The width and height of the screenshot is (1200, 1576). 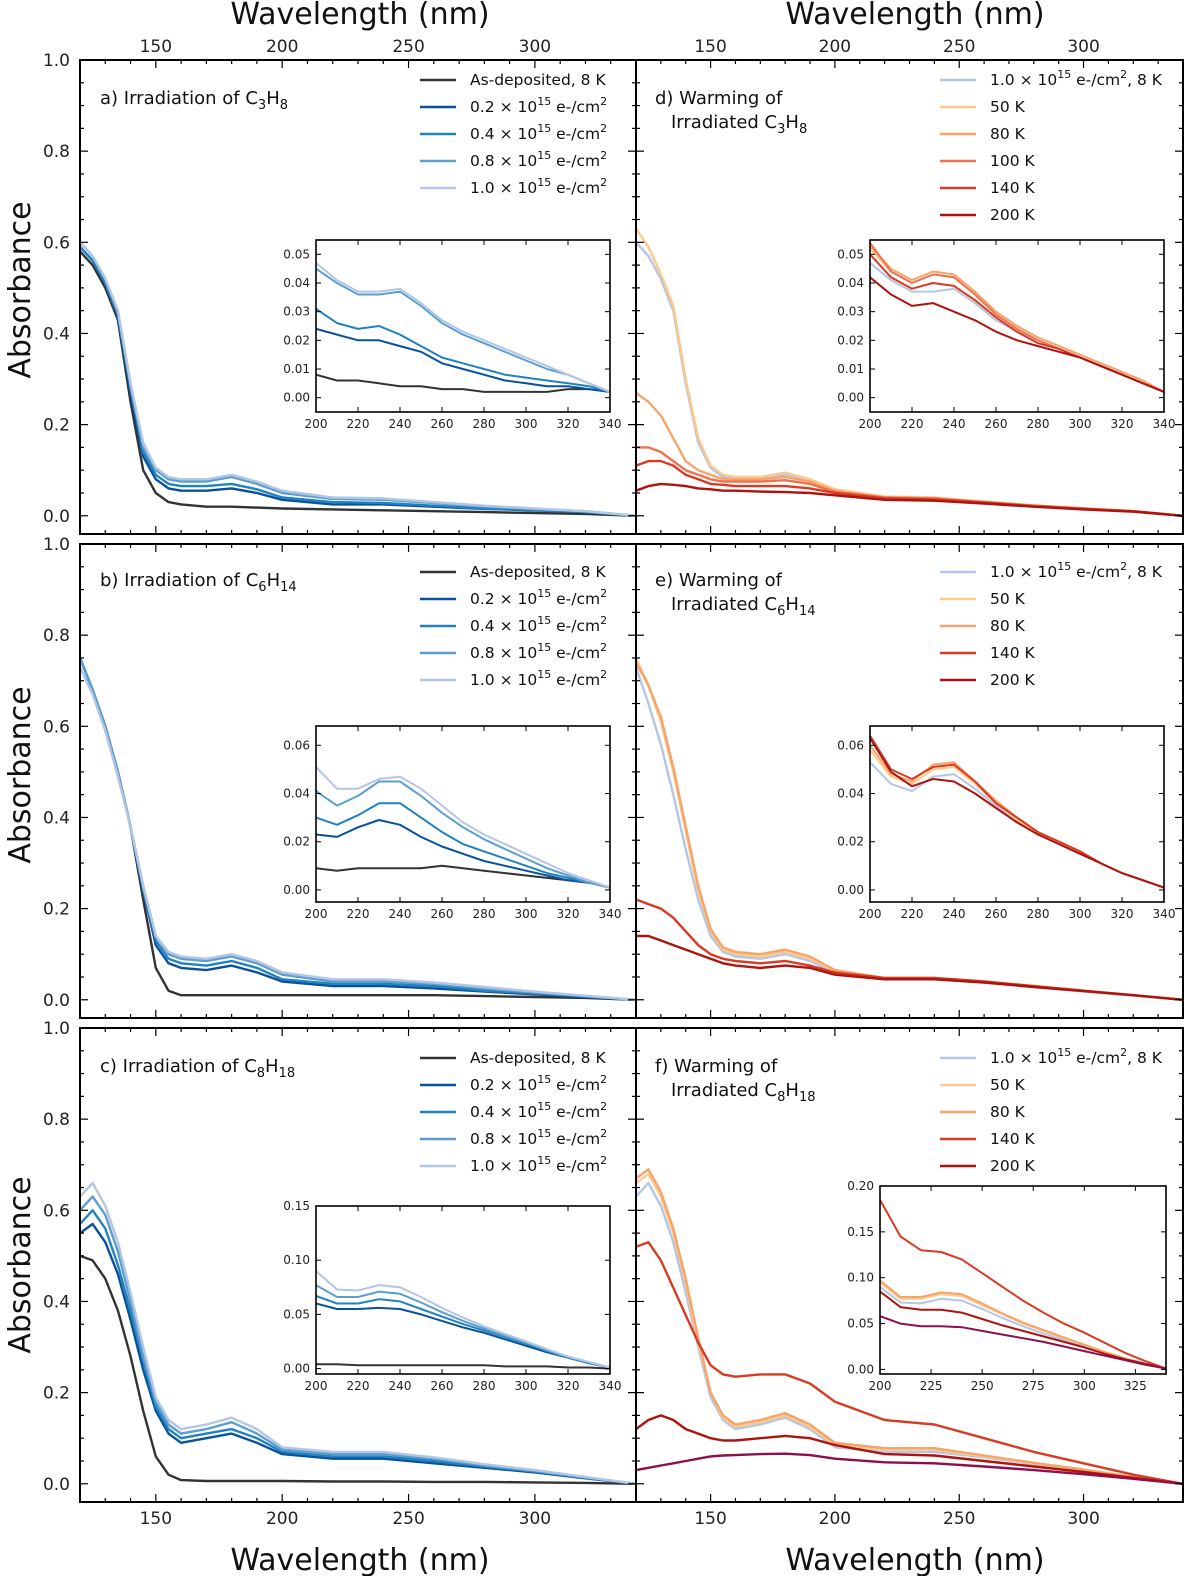 What do you see at coordinates (400, 1386) in the screenshot?
I see `inset-x-tick-label: 240` at bounding box center [400, 1386].